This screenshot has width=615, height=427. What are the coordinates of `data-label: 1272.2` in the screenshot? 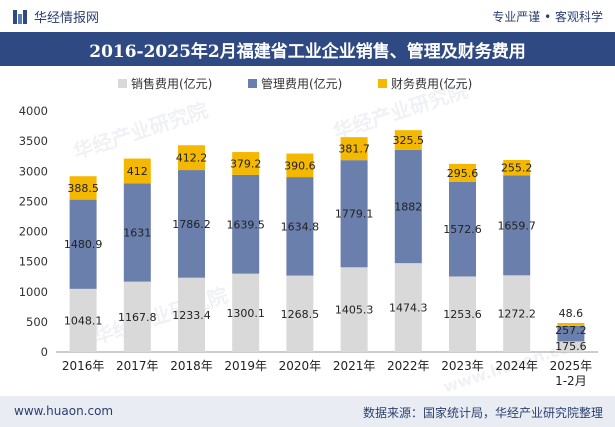 It's located at (516, 314).